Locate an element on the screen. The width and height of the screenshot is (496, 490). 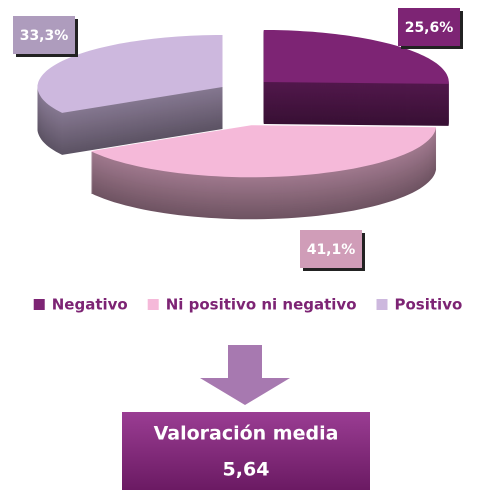
data-label: 25,6% is located at coordinates (429, 28).